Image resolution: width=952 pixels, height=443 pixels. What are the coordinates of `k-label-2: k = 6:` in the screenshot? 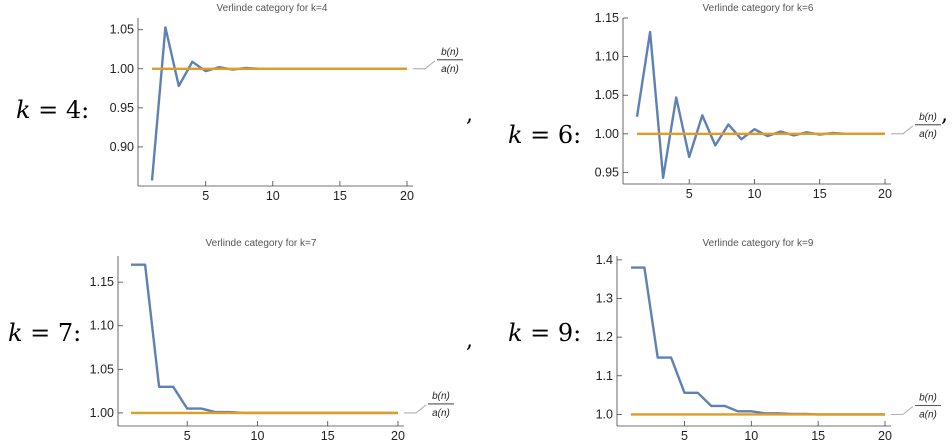 It's located at (544, 135).